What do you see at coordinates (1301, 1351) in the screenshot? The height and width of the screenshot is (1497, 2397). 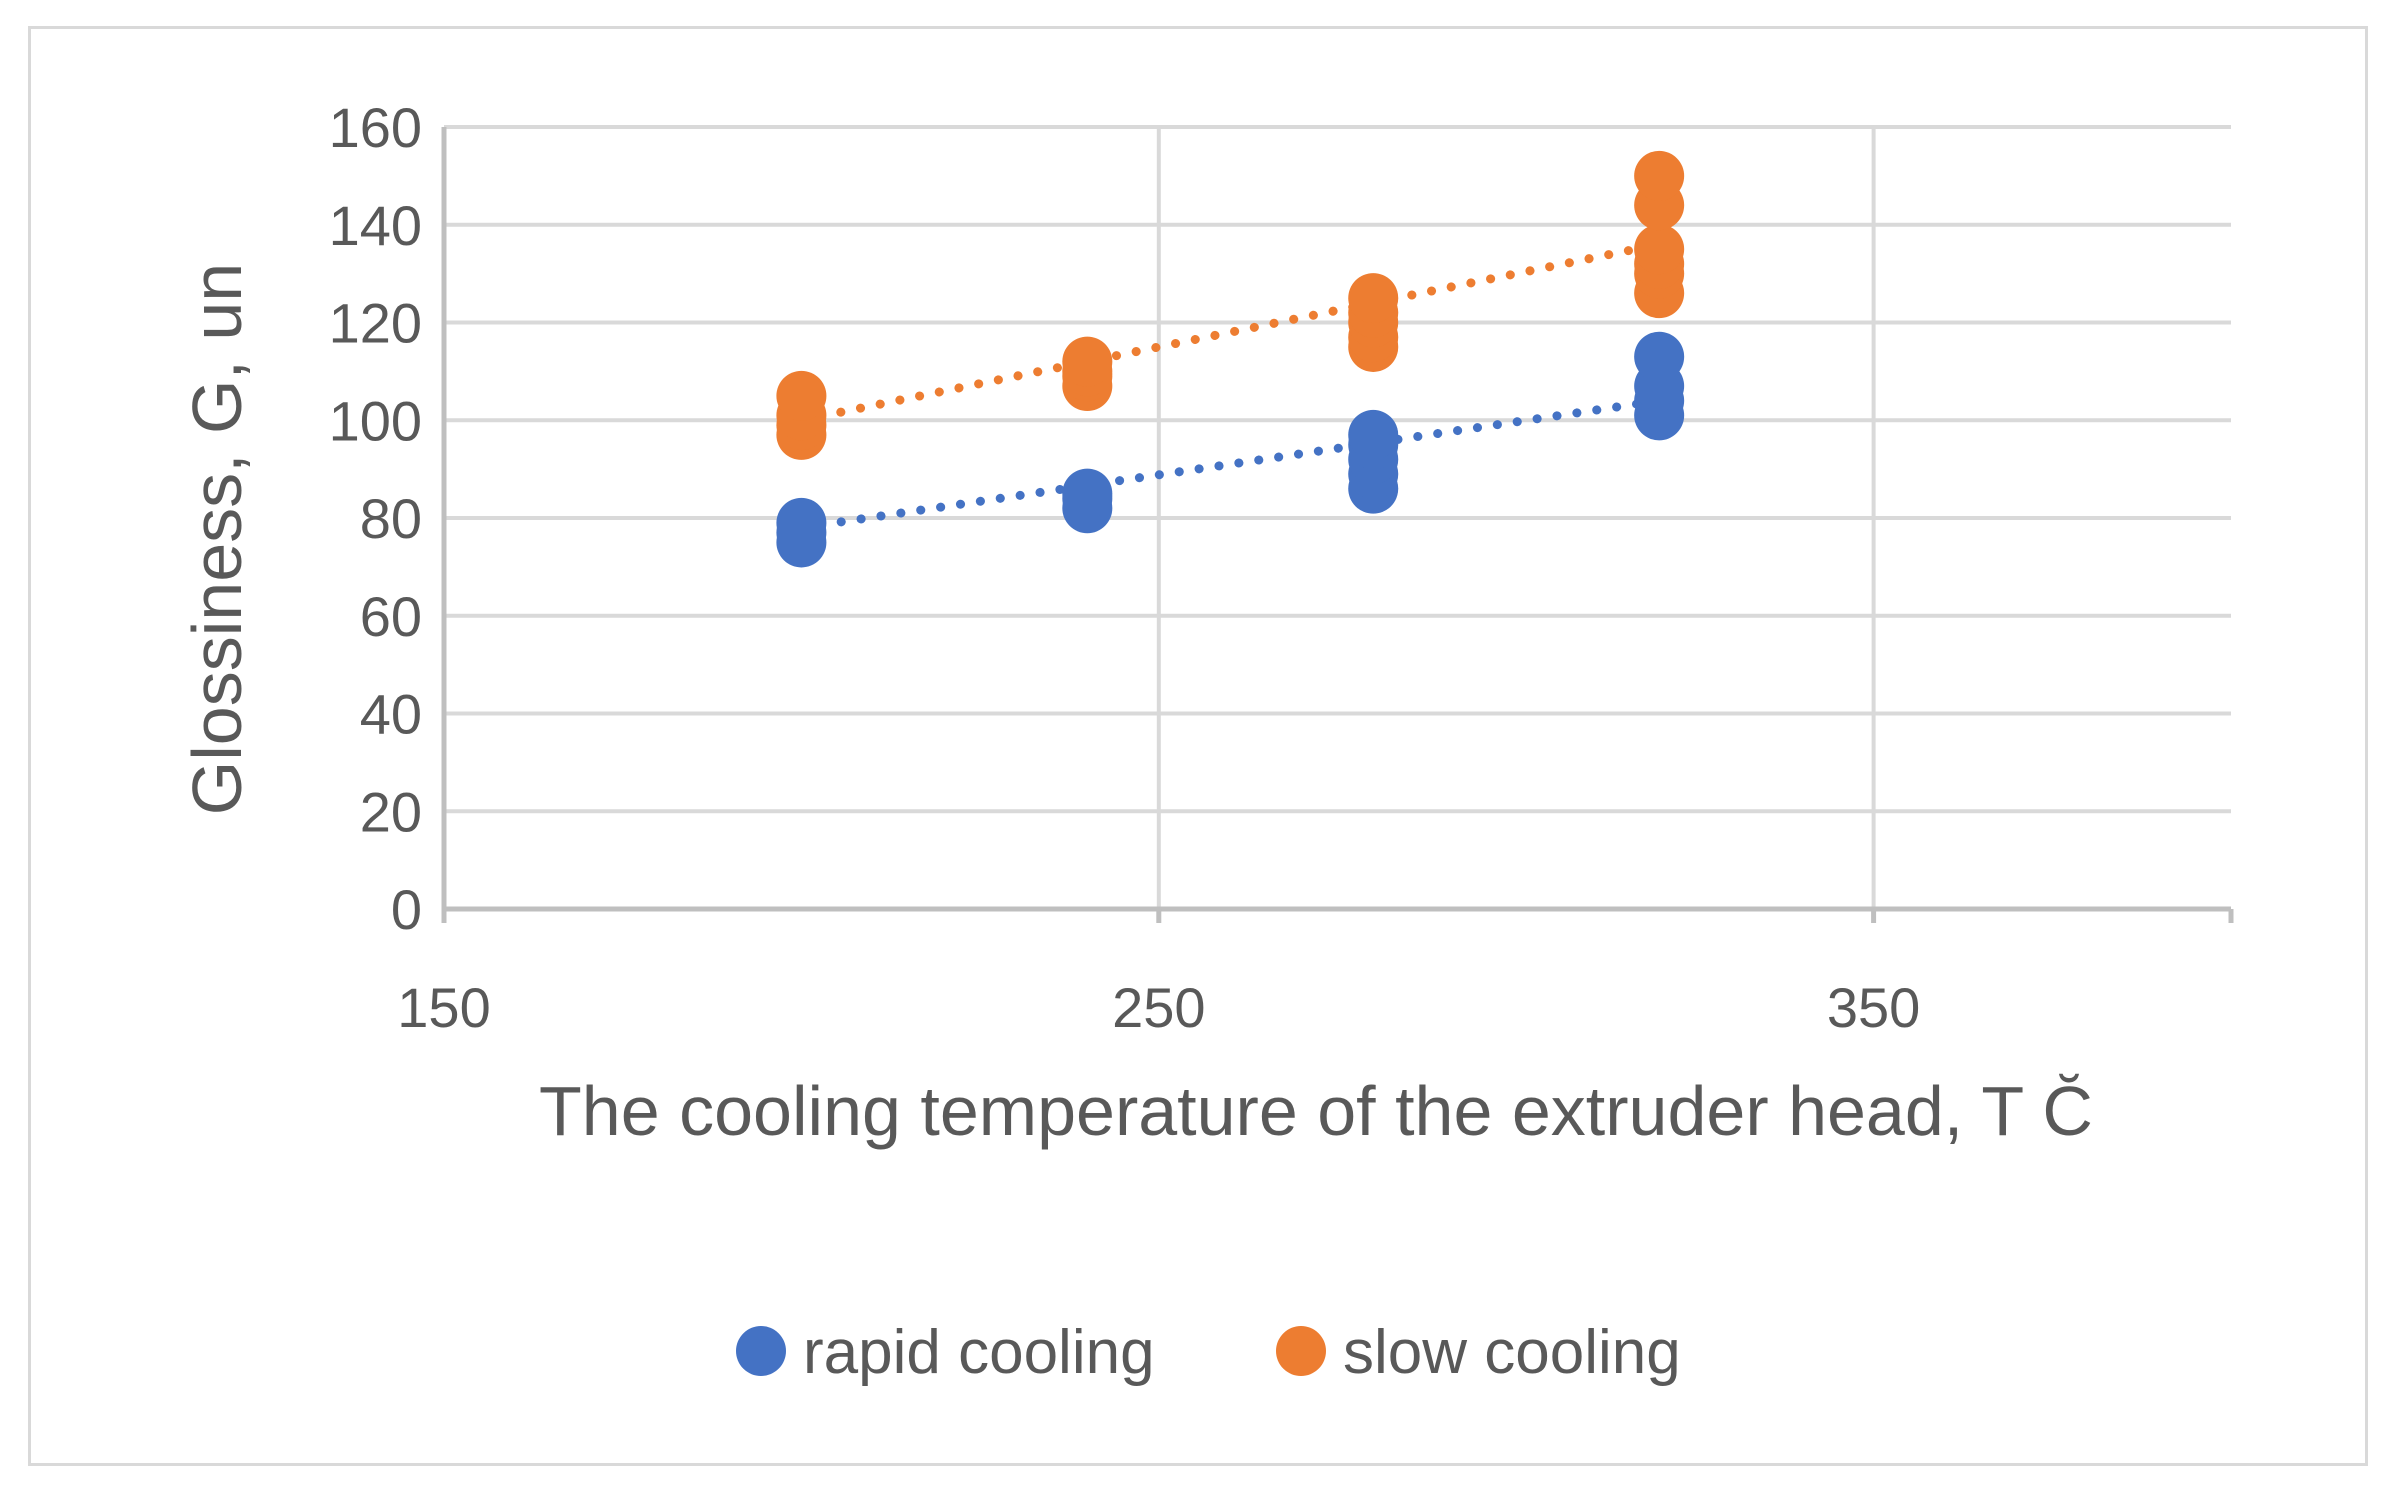 I see `legend-marker-slow-cooling` at bounding box center [1301, 1351].